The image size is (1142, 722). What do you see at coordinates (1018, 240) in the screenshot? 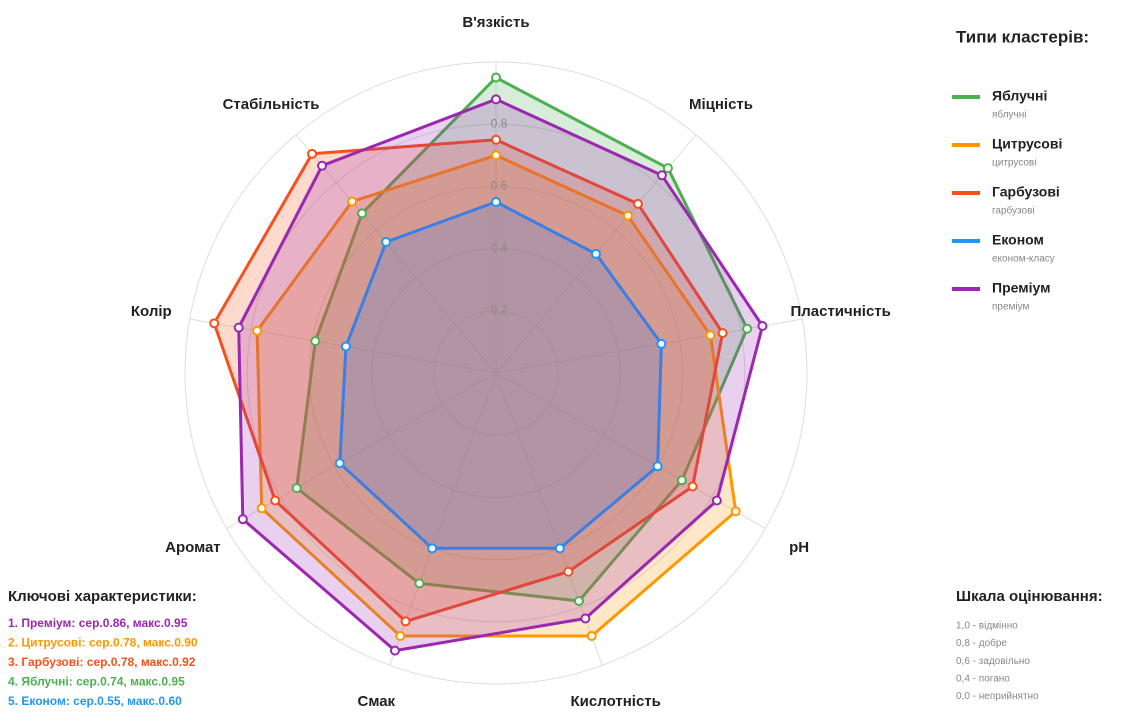
I see `legend-name: Економ` at bounding box center [1018, 240].